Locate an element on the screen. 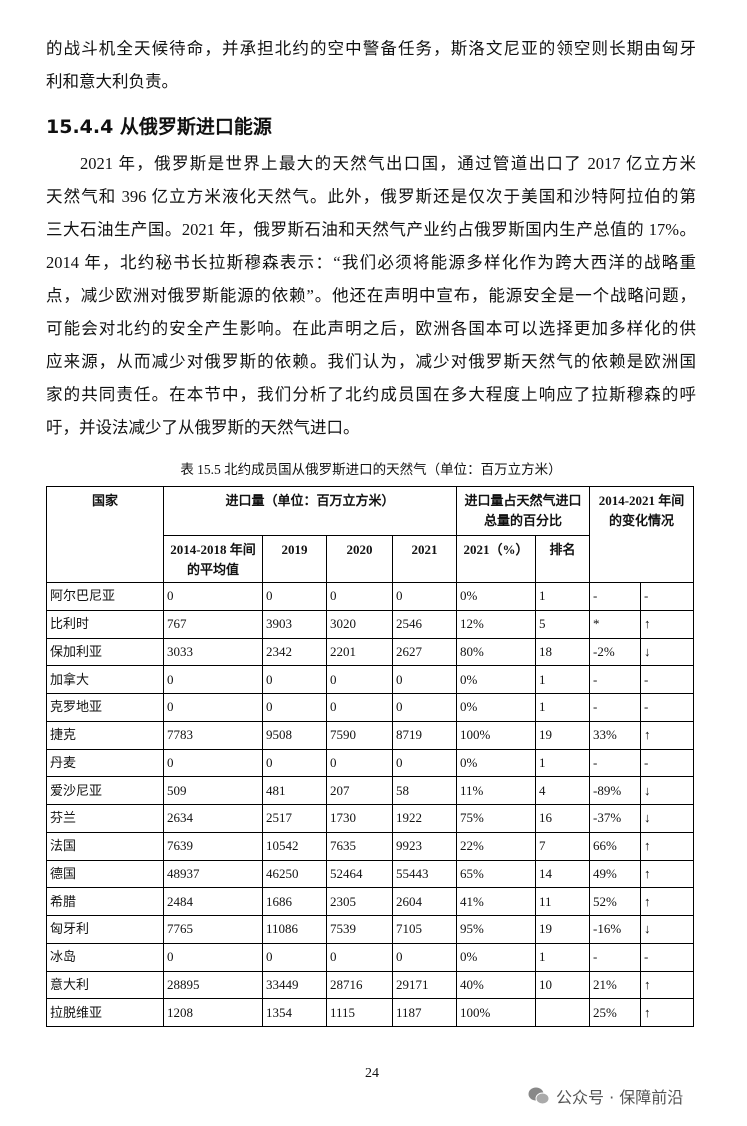 Image resolution: width=747 pixels, height=1126 pixels. table-cell: 保加利亚 is located at coordinates (105, 652).